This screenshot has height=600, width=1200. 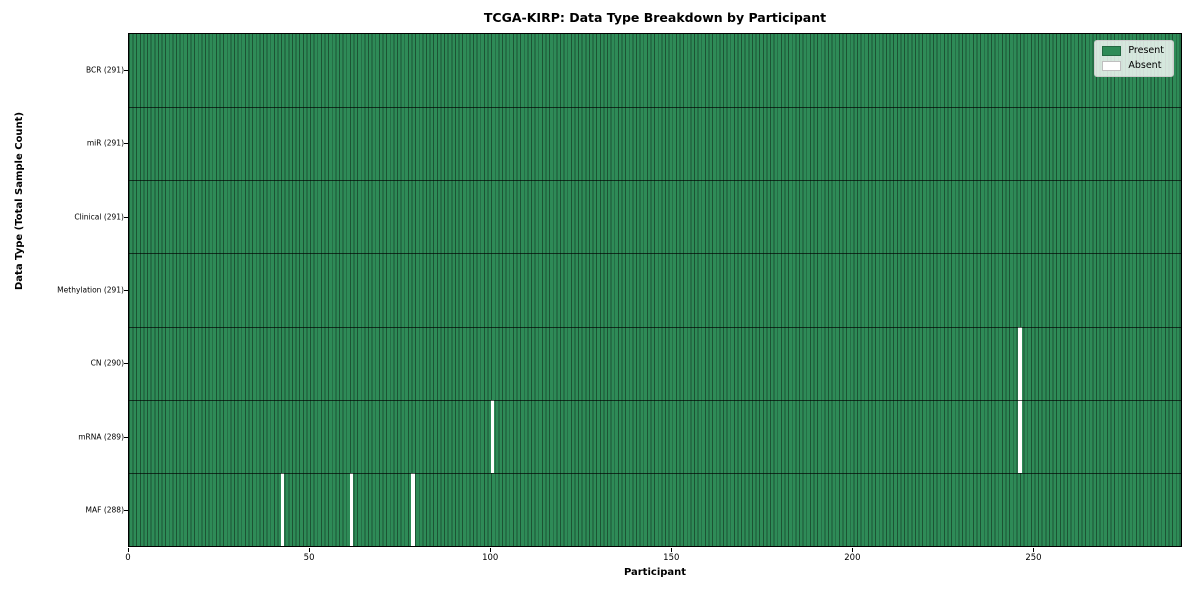 What do you see at coordinates (107, 363) in the screenshot?
I see `y-tick-label-CN: CN (290)` at bounding box center [107, 363].